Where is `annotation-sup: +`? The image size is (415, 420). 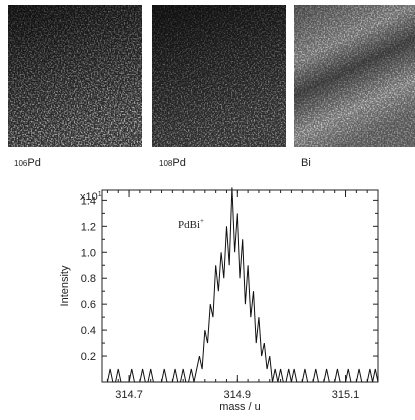 annotation-sup: + is located at coordinates (202, 221).